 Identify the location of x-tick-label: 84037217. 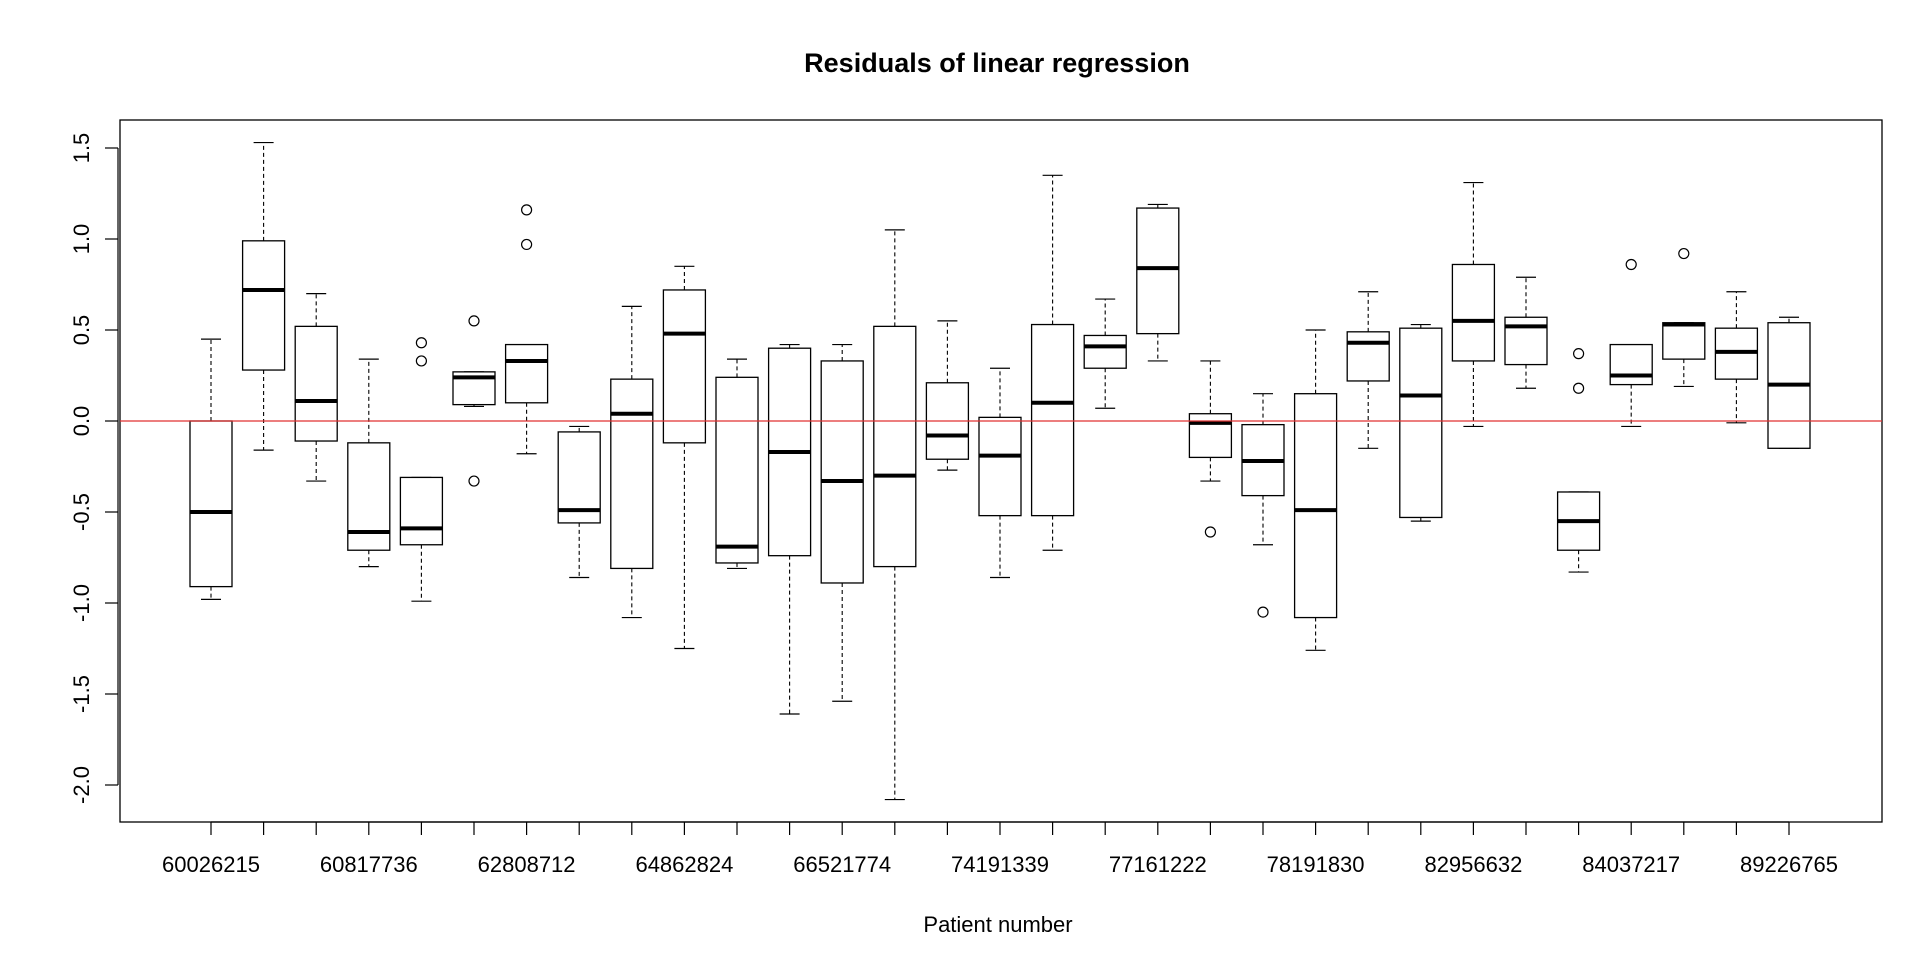
(1631, 864).